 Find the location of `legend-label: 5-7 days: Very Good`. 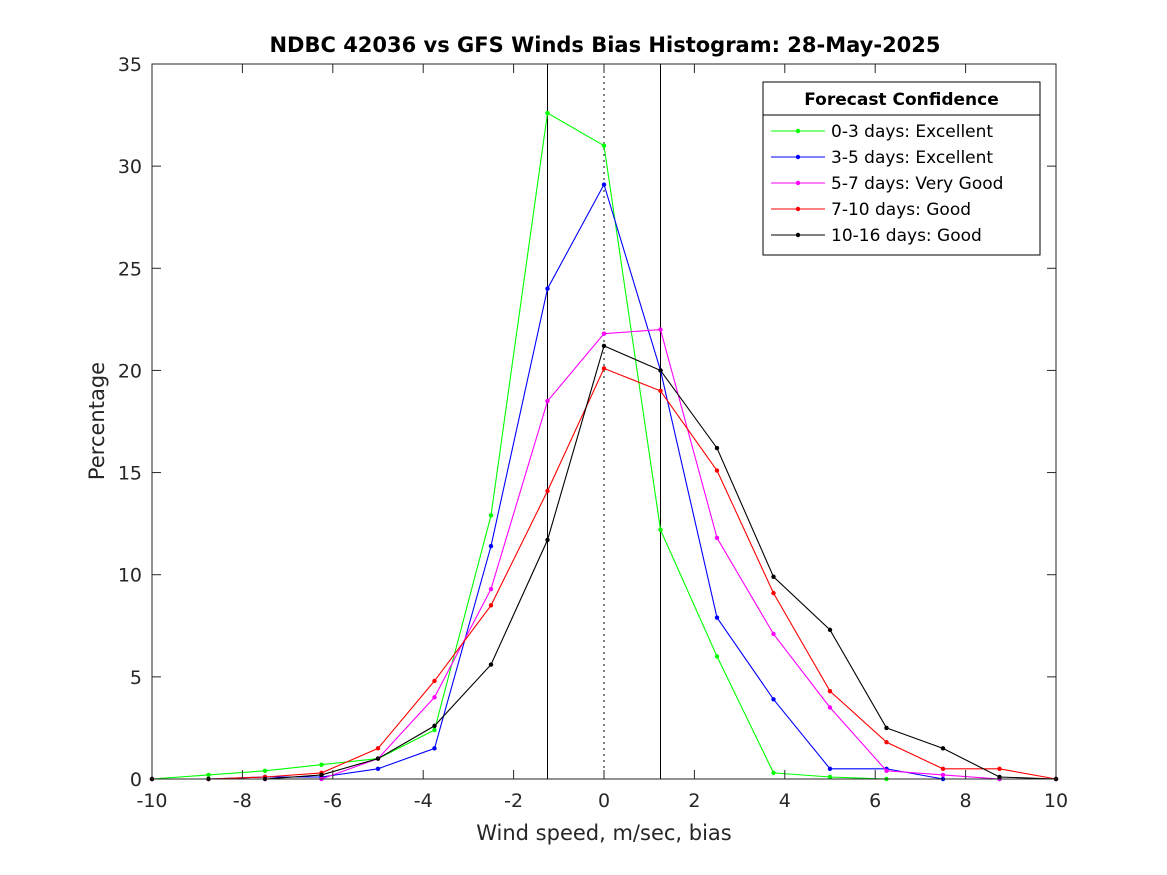

legend-label: 5-7 days: Very Good is located at coordinates (917, 184).